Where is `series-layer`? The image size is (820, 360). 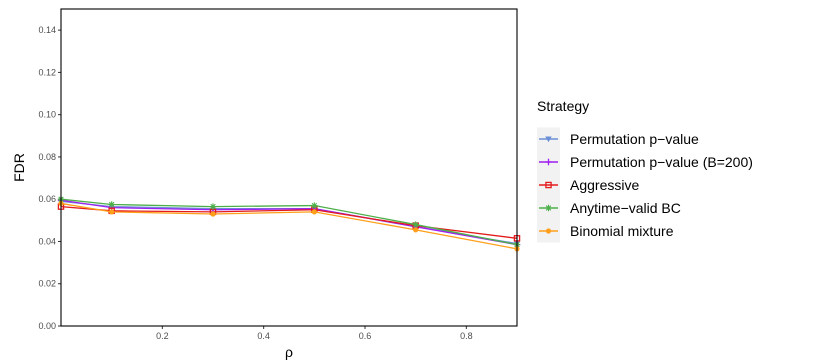 series-layer is located at coordinates (289, 224).